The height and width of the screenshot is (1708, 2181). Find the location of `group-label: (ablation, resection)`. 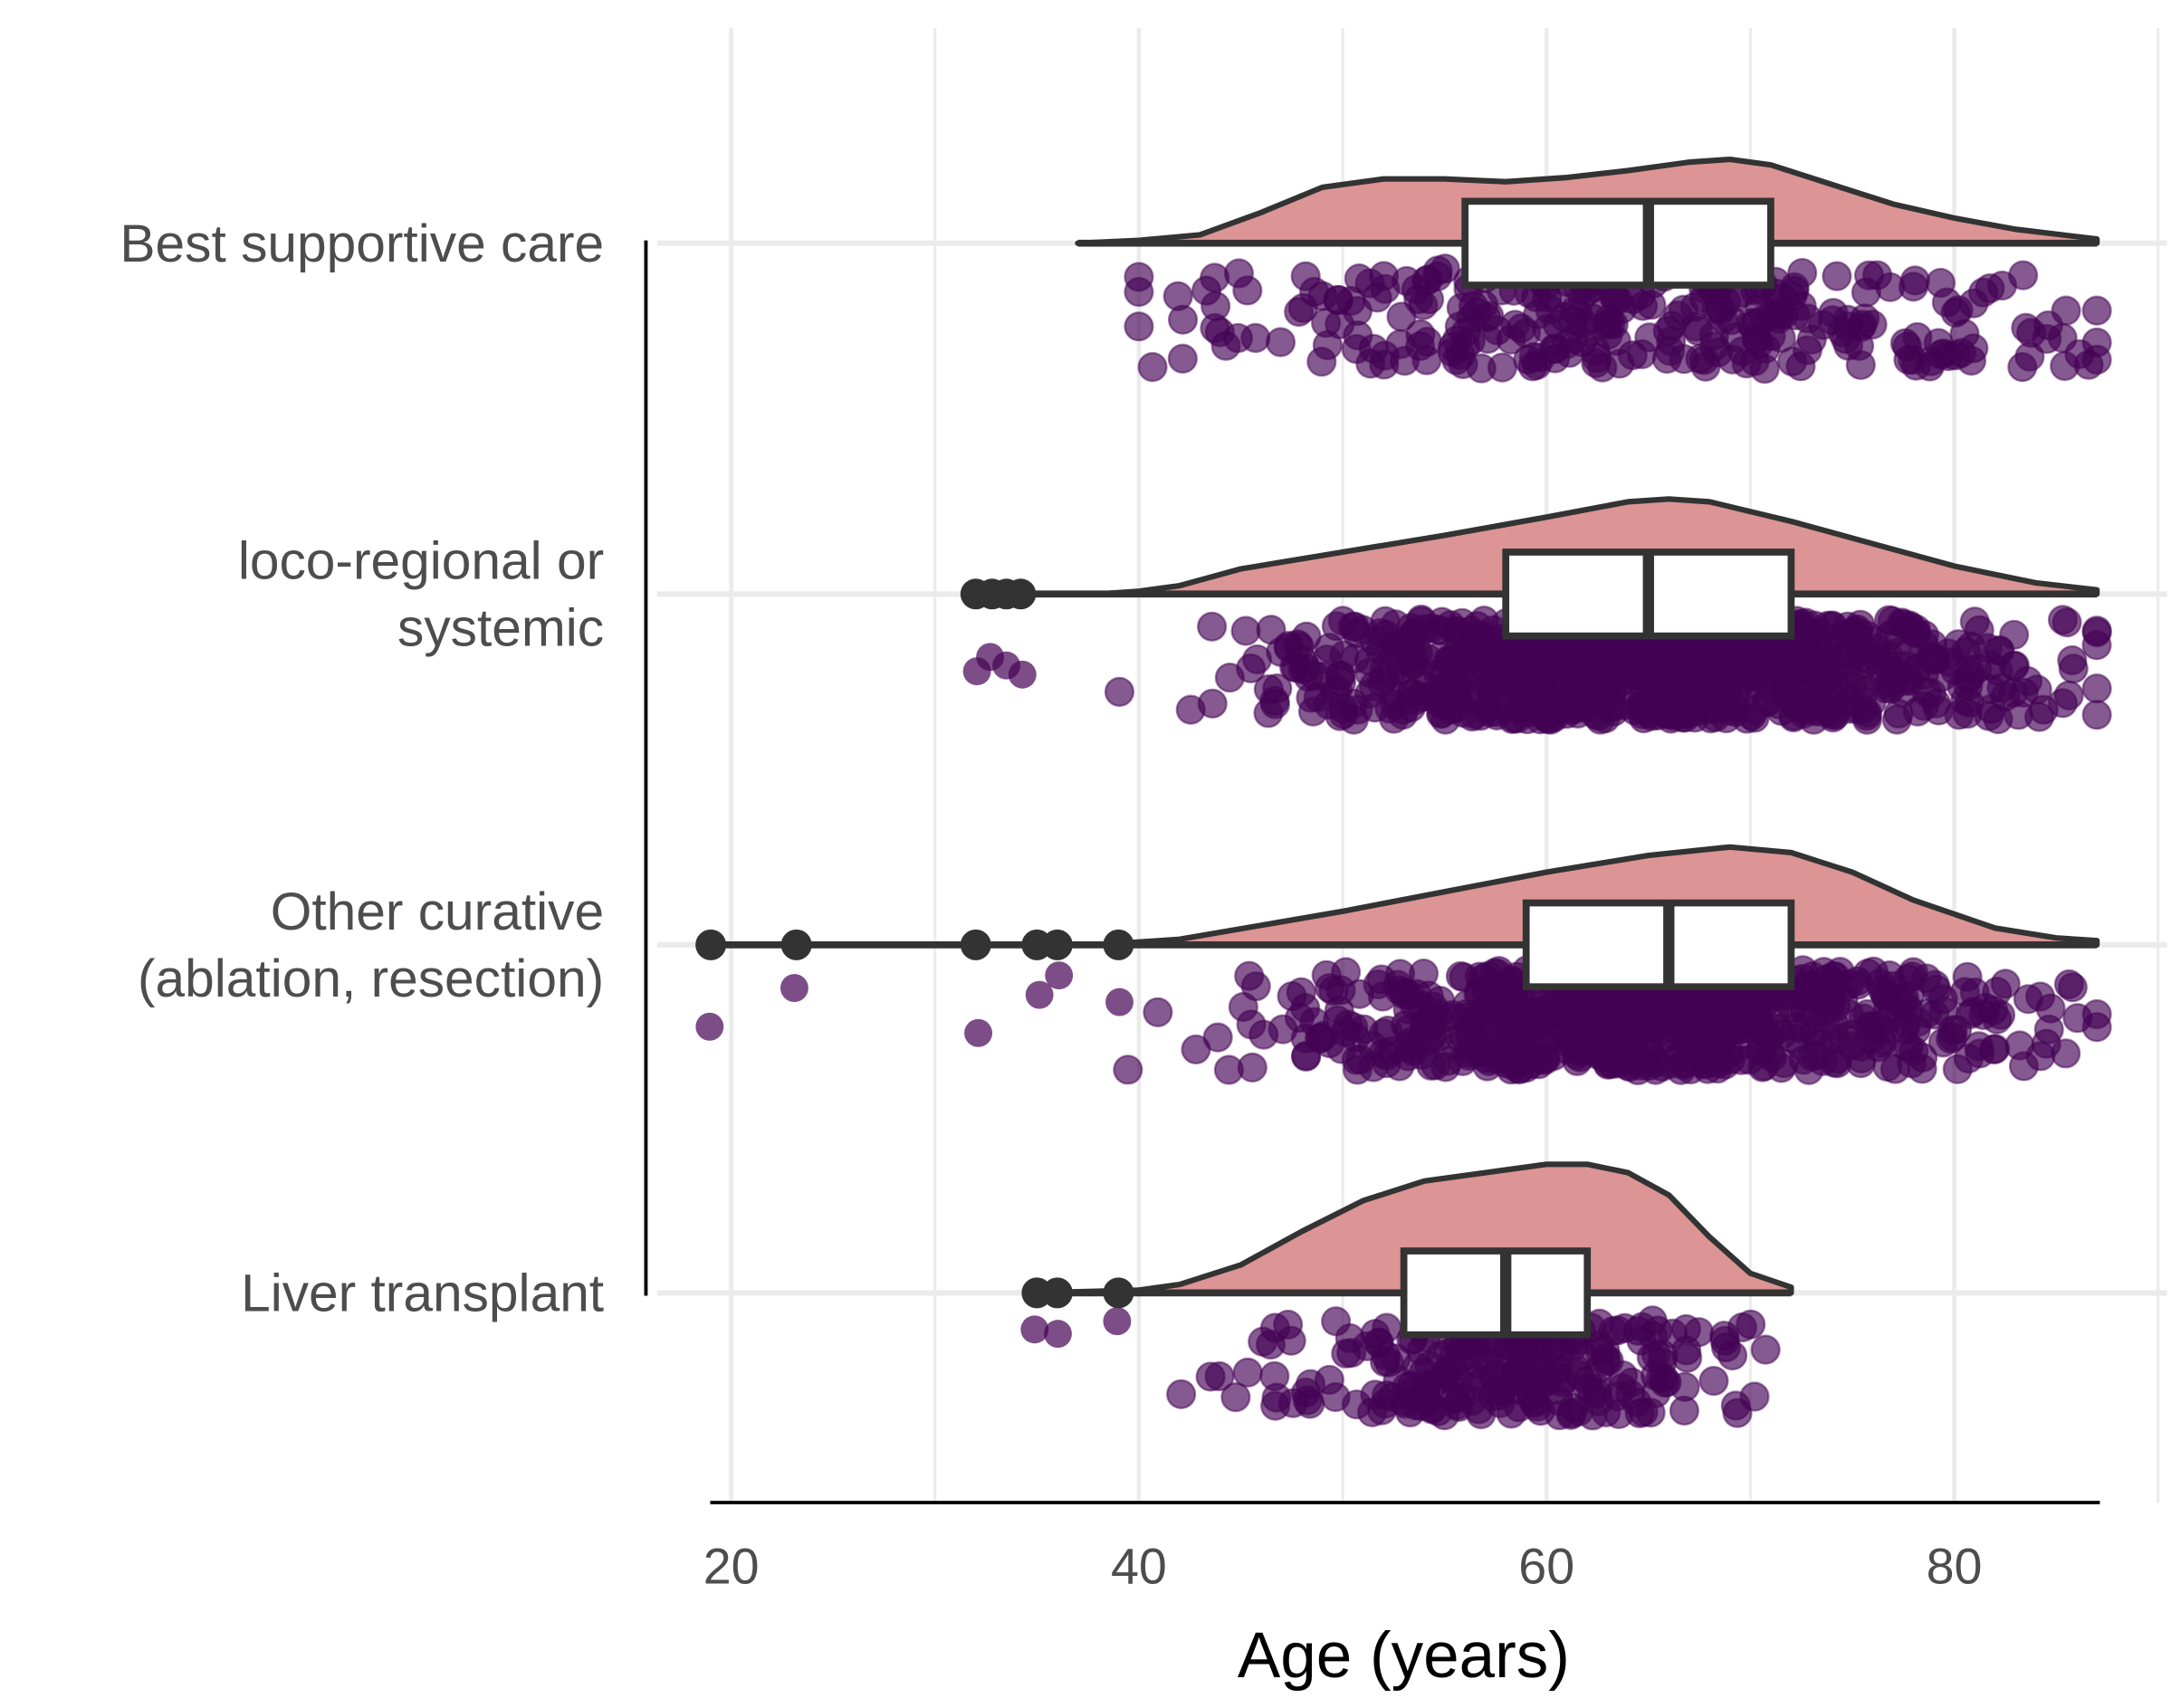

group-label: (ablation, resection) is located at coordinates (371, 979).